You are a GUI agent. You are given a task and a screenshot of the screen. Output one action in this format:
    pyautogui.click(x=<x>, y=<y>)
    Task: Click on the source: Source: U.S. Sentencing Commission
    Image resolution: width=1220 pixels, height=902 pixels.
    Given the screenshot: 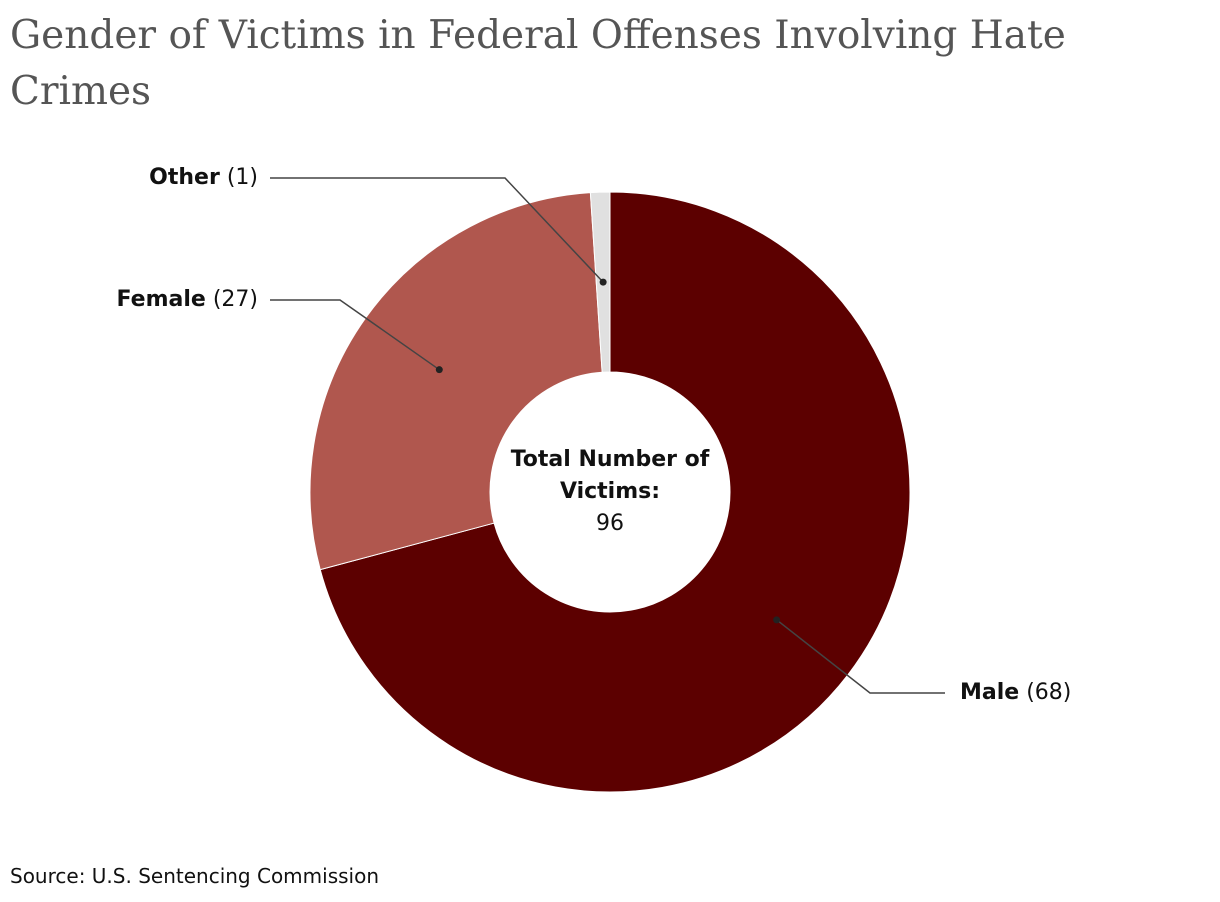 What is the action you would take?
    pyautogui.click(x=195, y=876)
    